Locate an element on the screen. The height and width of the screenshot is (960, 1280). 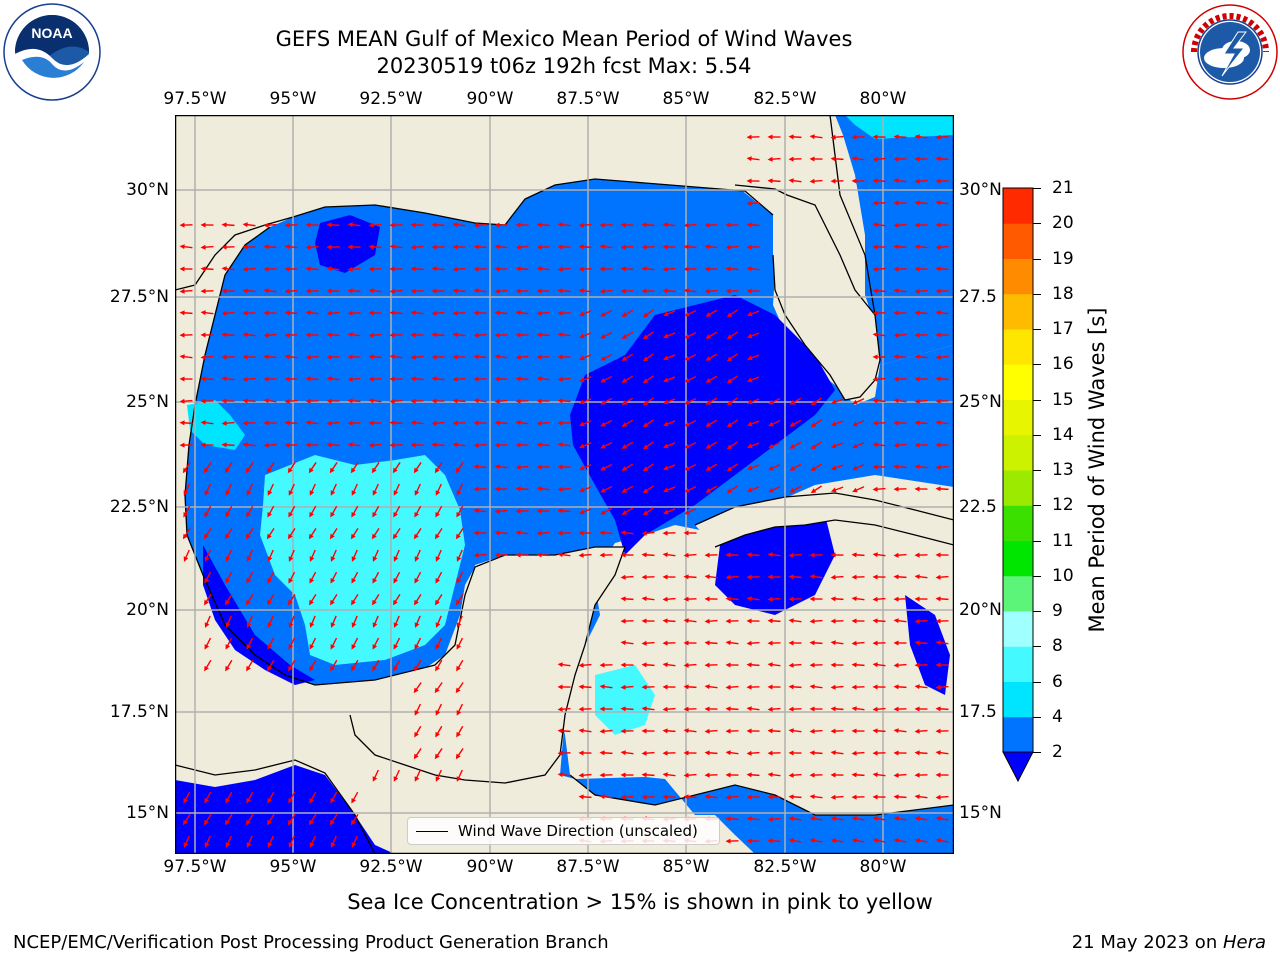
lon-label-bottom: 87.5°W is located at coordinates (588, 867).